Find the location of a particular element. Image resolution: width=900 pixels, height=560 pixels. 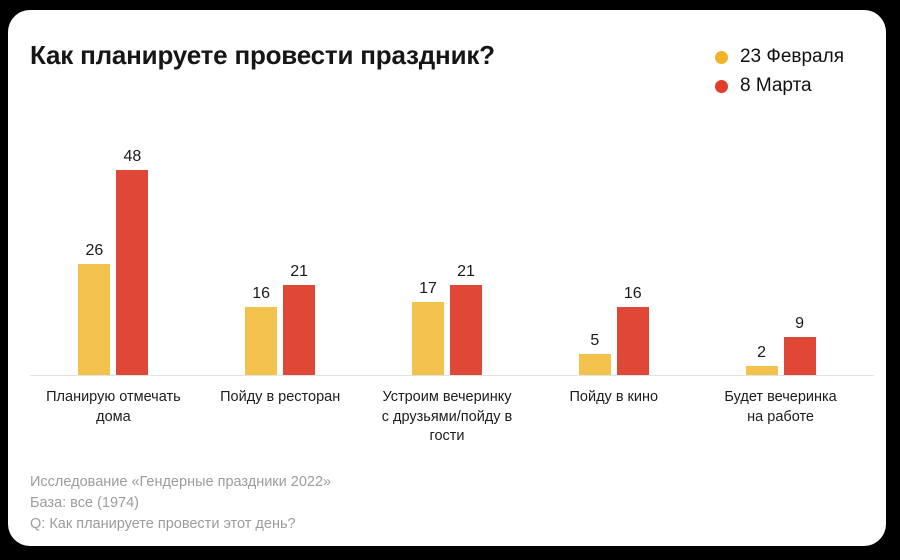

category-label: Будет вечеринка на работе is located at coordinates (780, 407).